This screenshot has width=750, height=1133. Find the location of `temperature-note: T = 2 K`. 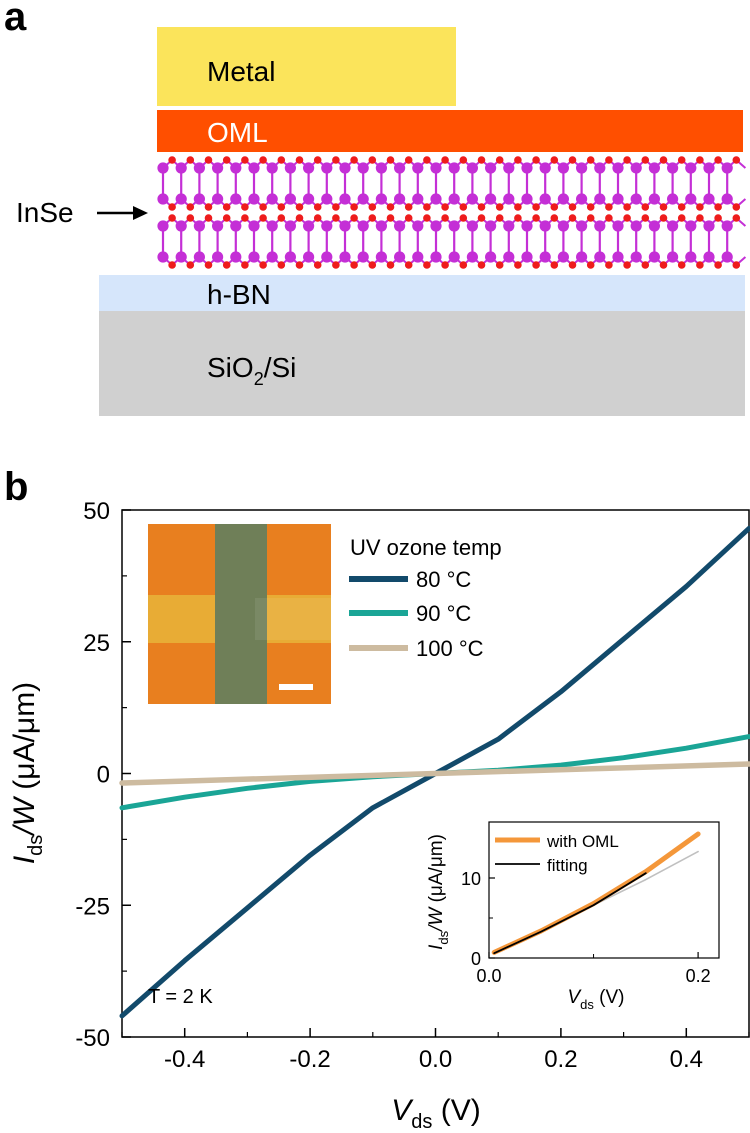

temperature-note: T = 2 K is located at coordinates (180, 997).